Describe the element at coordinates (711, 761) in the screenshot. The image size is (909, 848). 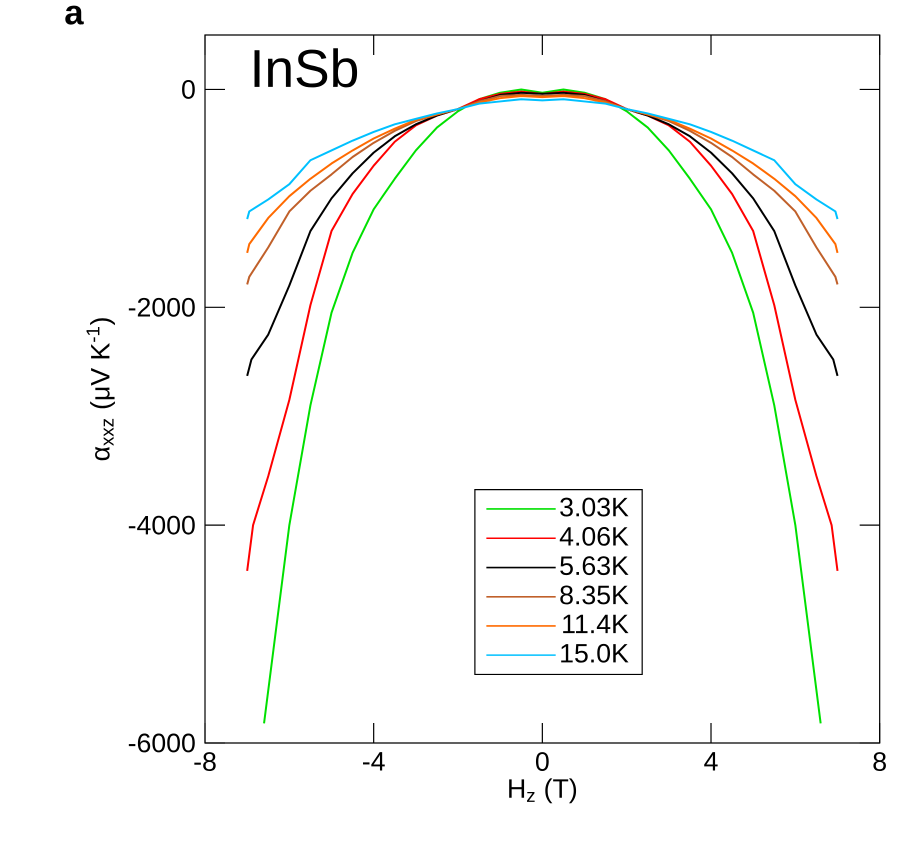
I see `x-tick-label: 4` at that location.